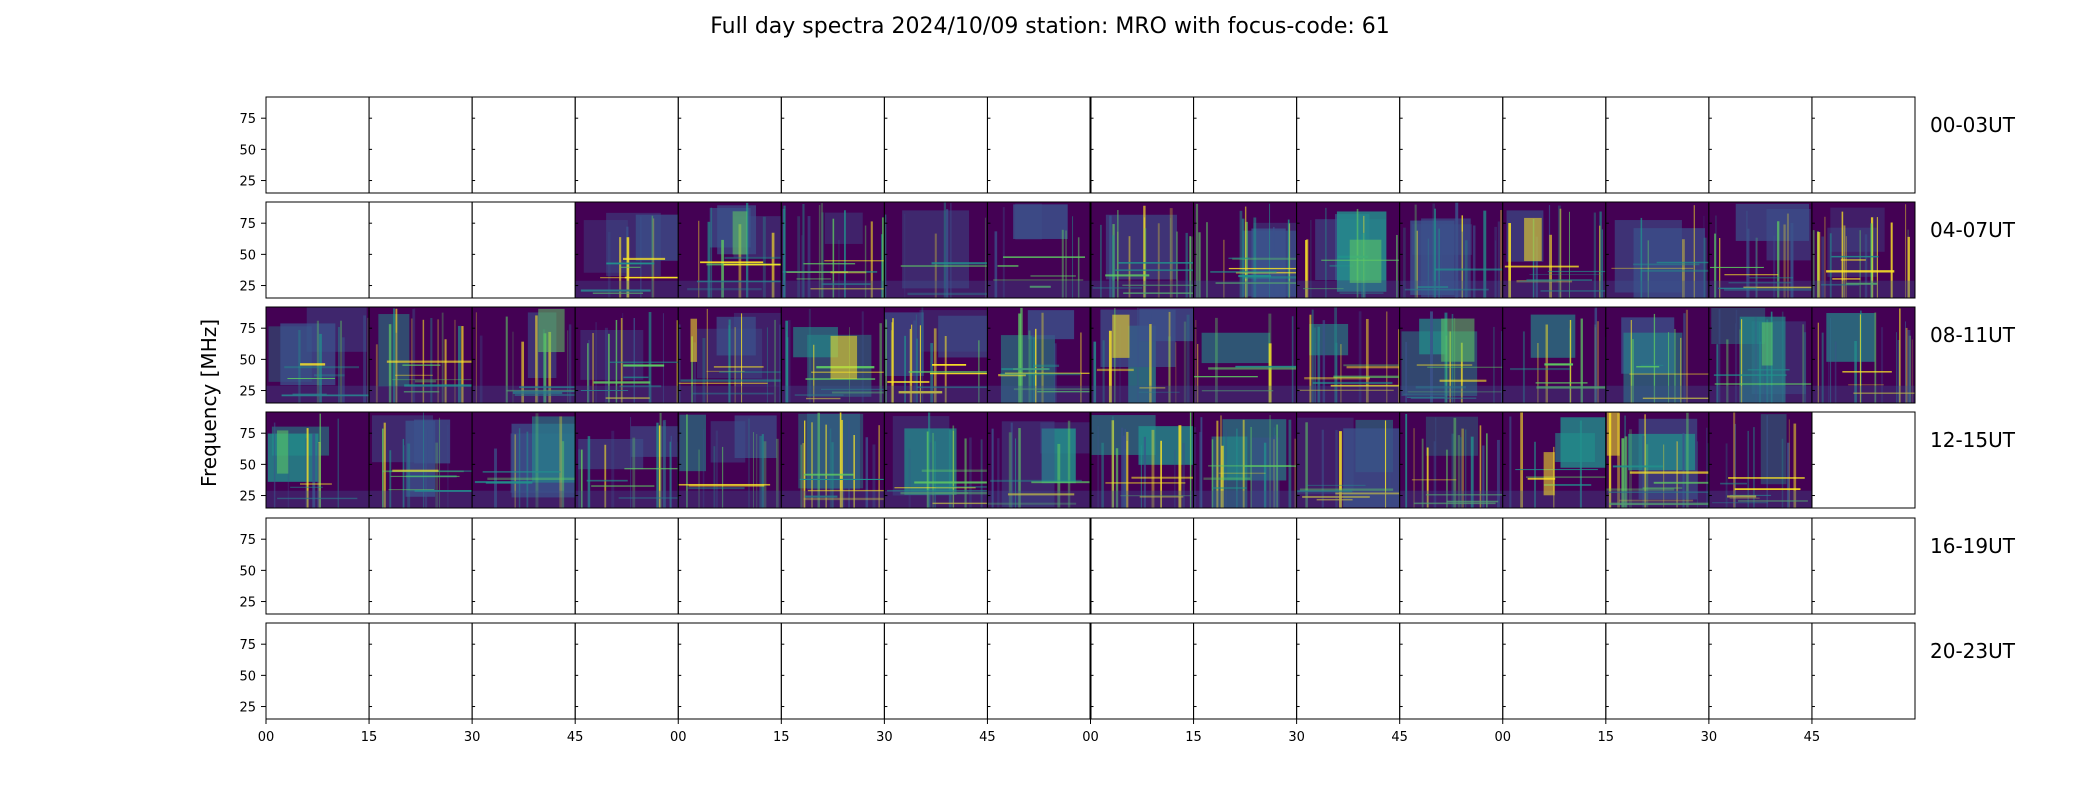 Image resolution: width=2100 pixels, height=800 pixels. Describe the element at coordinates (1973, 651) in the screenshot. I see `row-label: 20-23UT` at that location.